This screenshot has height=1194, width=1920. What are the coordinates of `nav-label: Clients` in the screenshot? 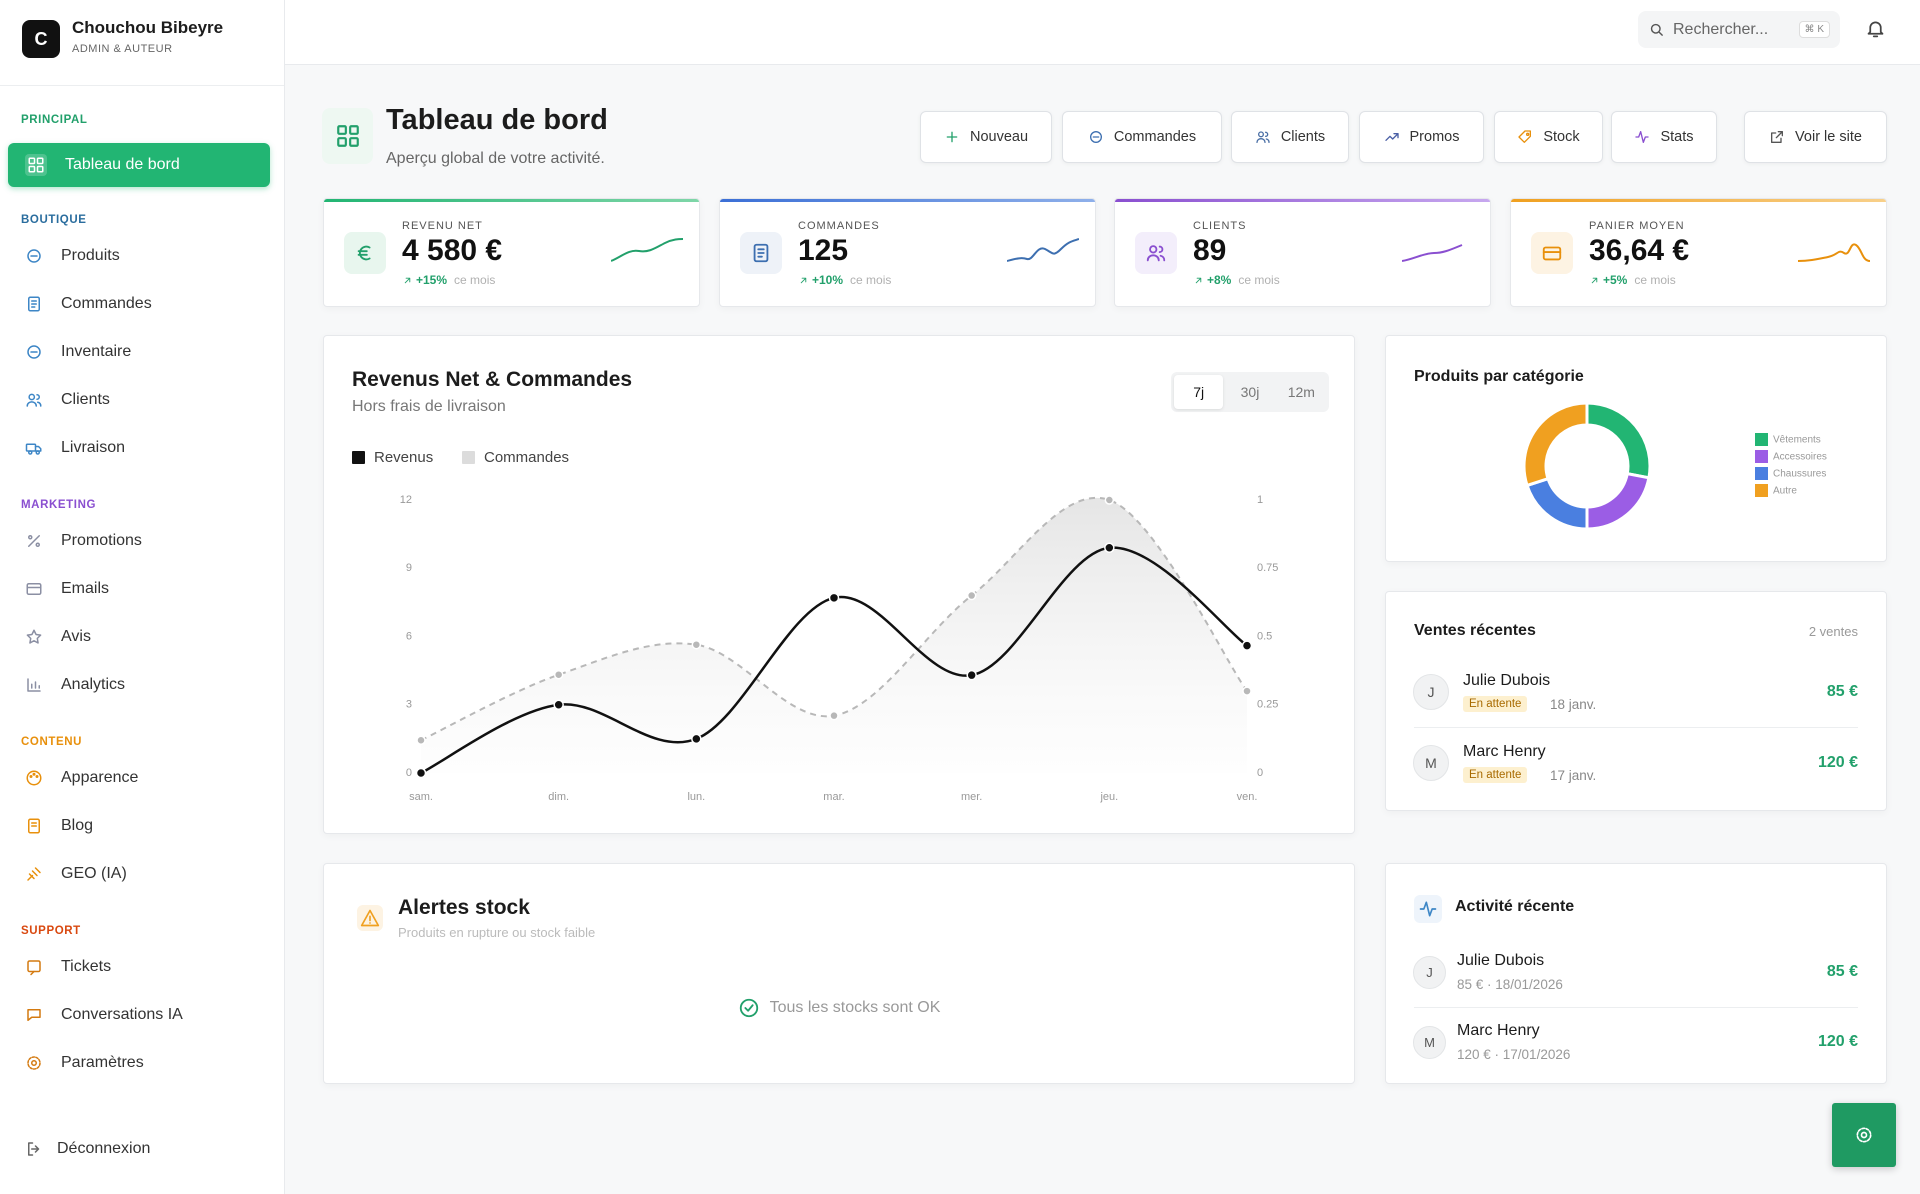 It's located at (85, 399).